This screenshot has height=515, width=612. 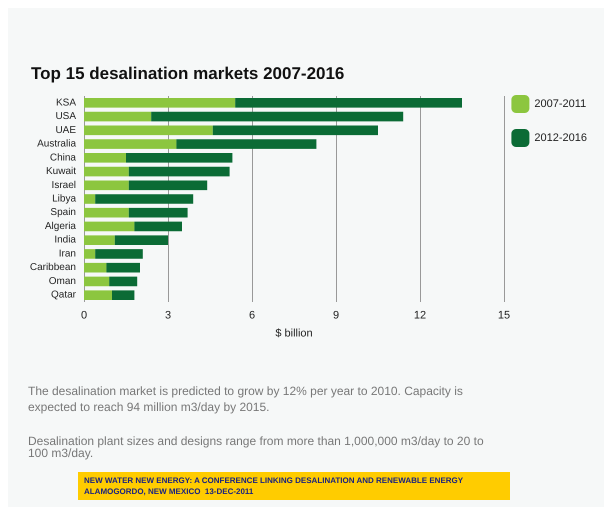 What do you see at coordinates (280, 486) in the screenshot?
I see `text: NEW WATER NEW ENERGY: A CONFERENCE LINKING DESALINATION AND RENEWABLE ENERGY ALAMOGORDO, NEW MEXICO 13-DEC-2011` at bounding box center [280, 486].